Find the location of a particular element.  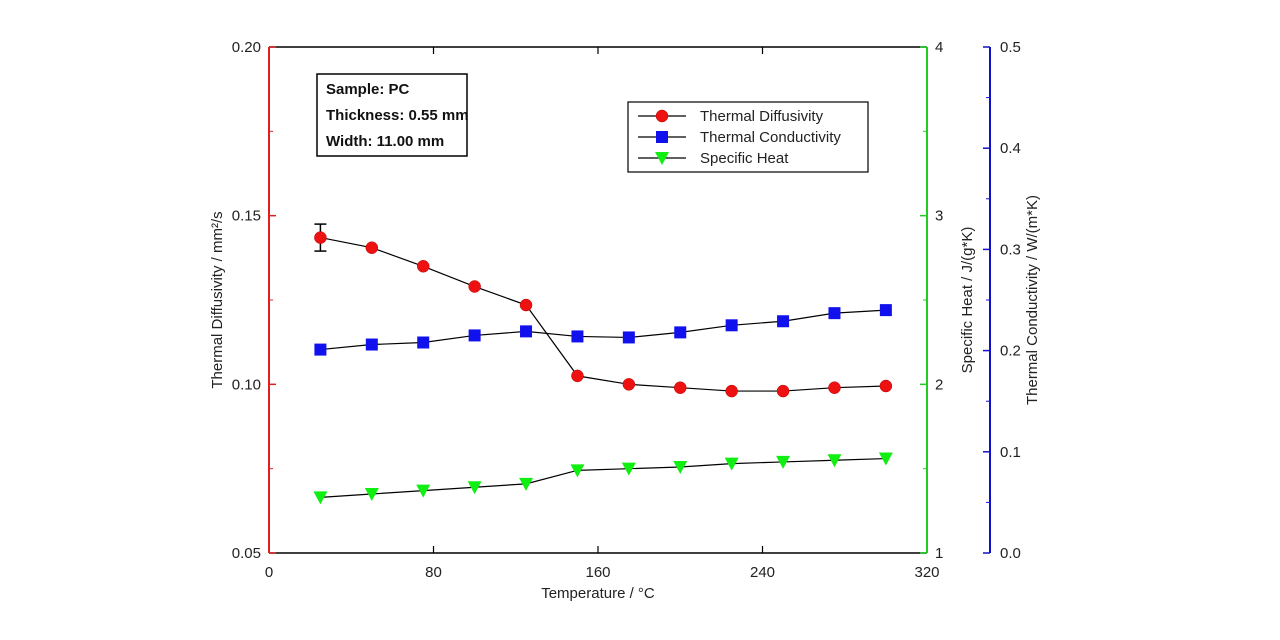

conductivity-tick-label: 0.2 is located at coordinates (1010, 351).